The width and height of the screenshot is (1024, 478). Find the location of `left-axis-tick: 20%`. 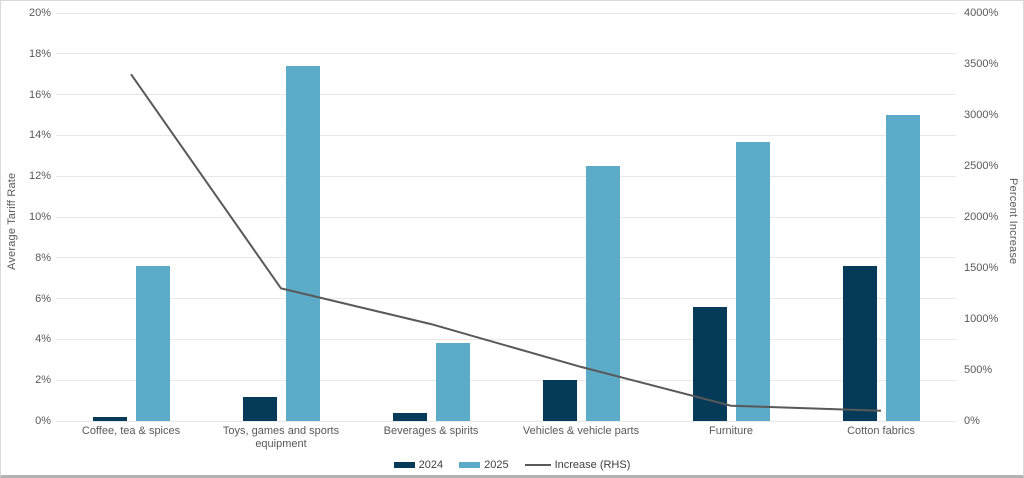

left-axis-tick: 20% is located at coordinates (39, 13).